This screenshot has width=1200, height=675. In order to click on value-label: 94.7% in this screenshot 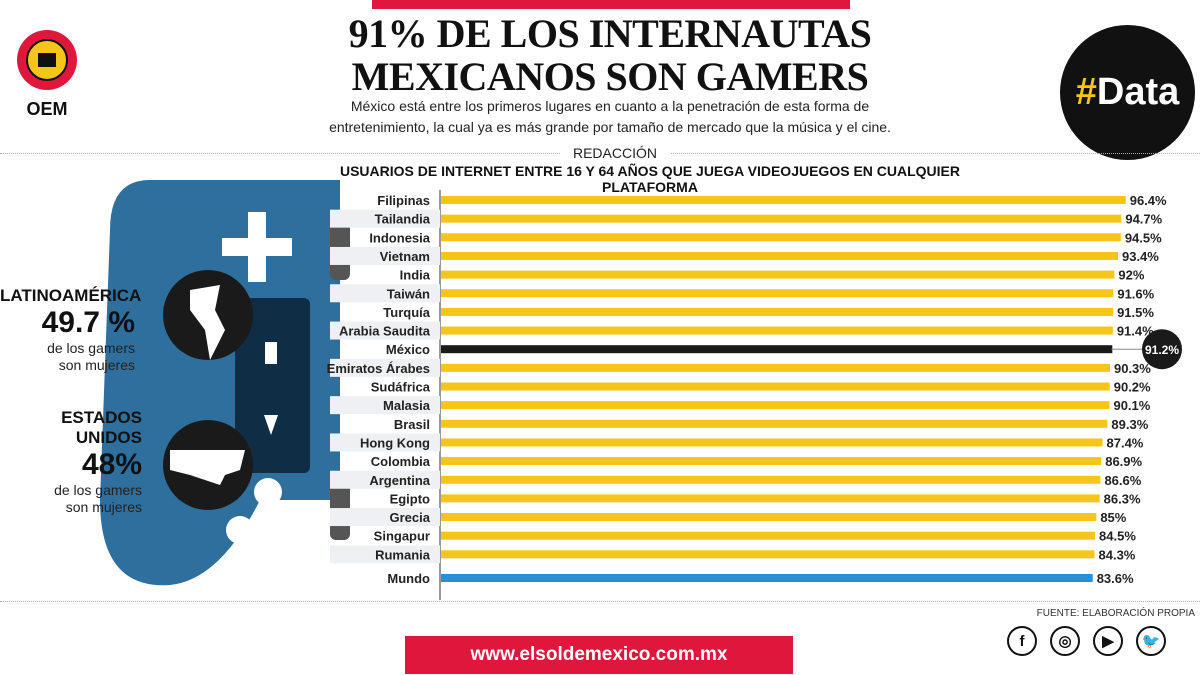, I will do `click(1143, 219)`.